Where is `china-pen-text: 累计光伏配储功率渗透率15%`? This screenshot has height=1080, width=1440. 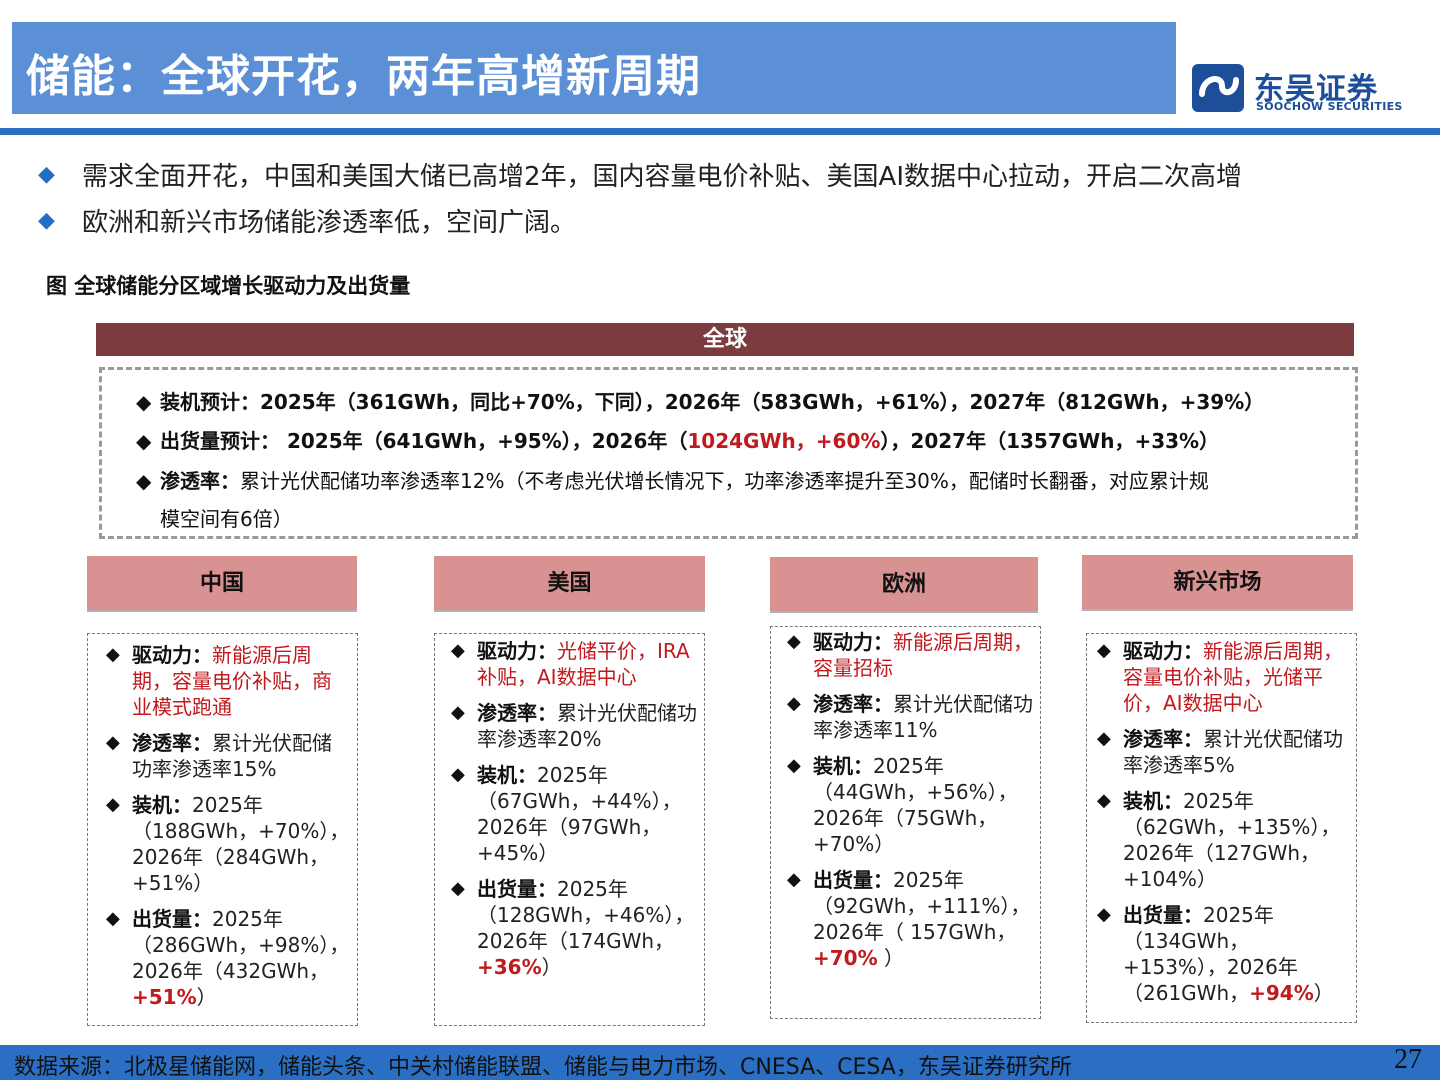
china-pen-text: 累计光伏配储功率渗透率15% is located at coordinates (232, 756).